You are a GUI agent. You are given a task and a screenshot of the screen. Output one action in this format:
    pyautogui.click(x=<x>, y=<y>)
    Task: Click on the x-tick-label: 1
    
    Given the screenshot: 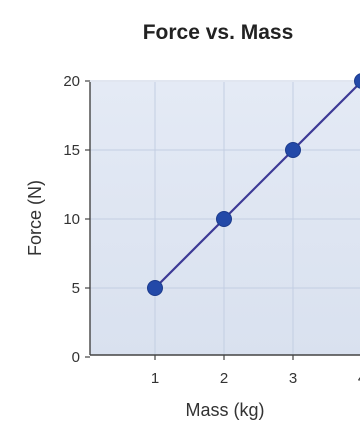 What is the action you would take?
    pyautogui.click(x=155, y=378)
    